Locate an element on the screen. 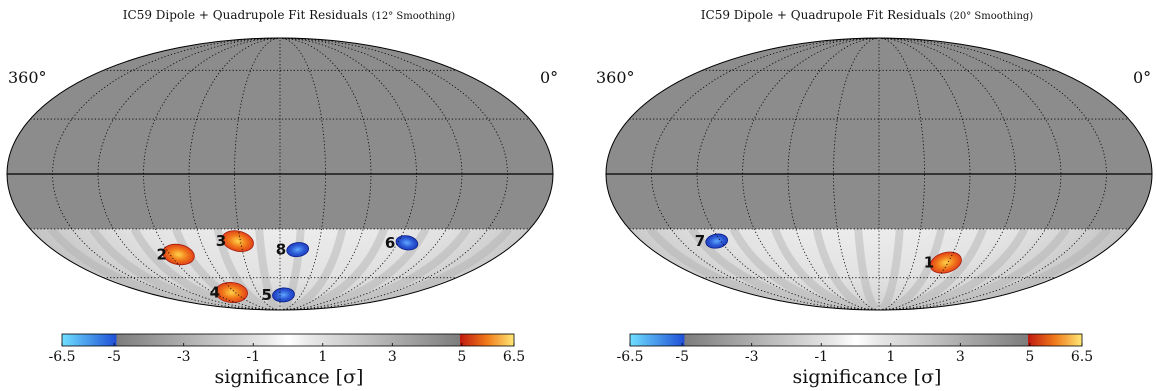 This screenshot has height=391, width=1156. region-label: 5 is located at coordinates (267, 295).